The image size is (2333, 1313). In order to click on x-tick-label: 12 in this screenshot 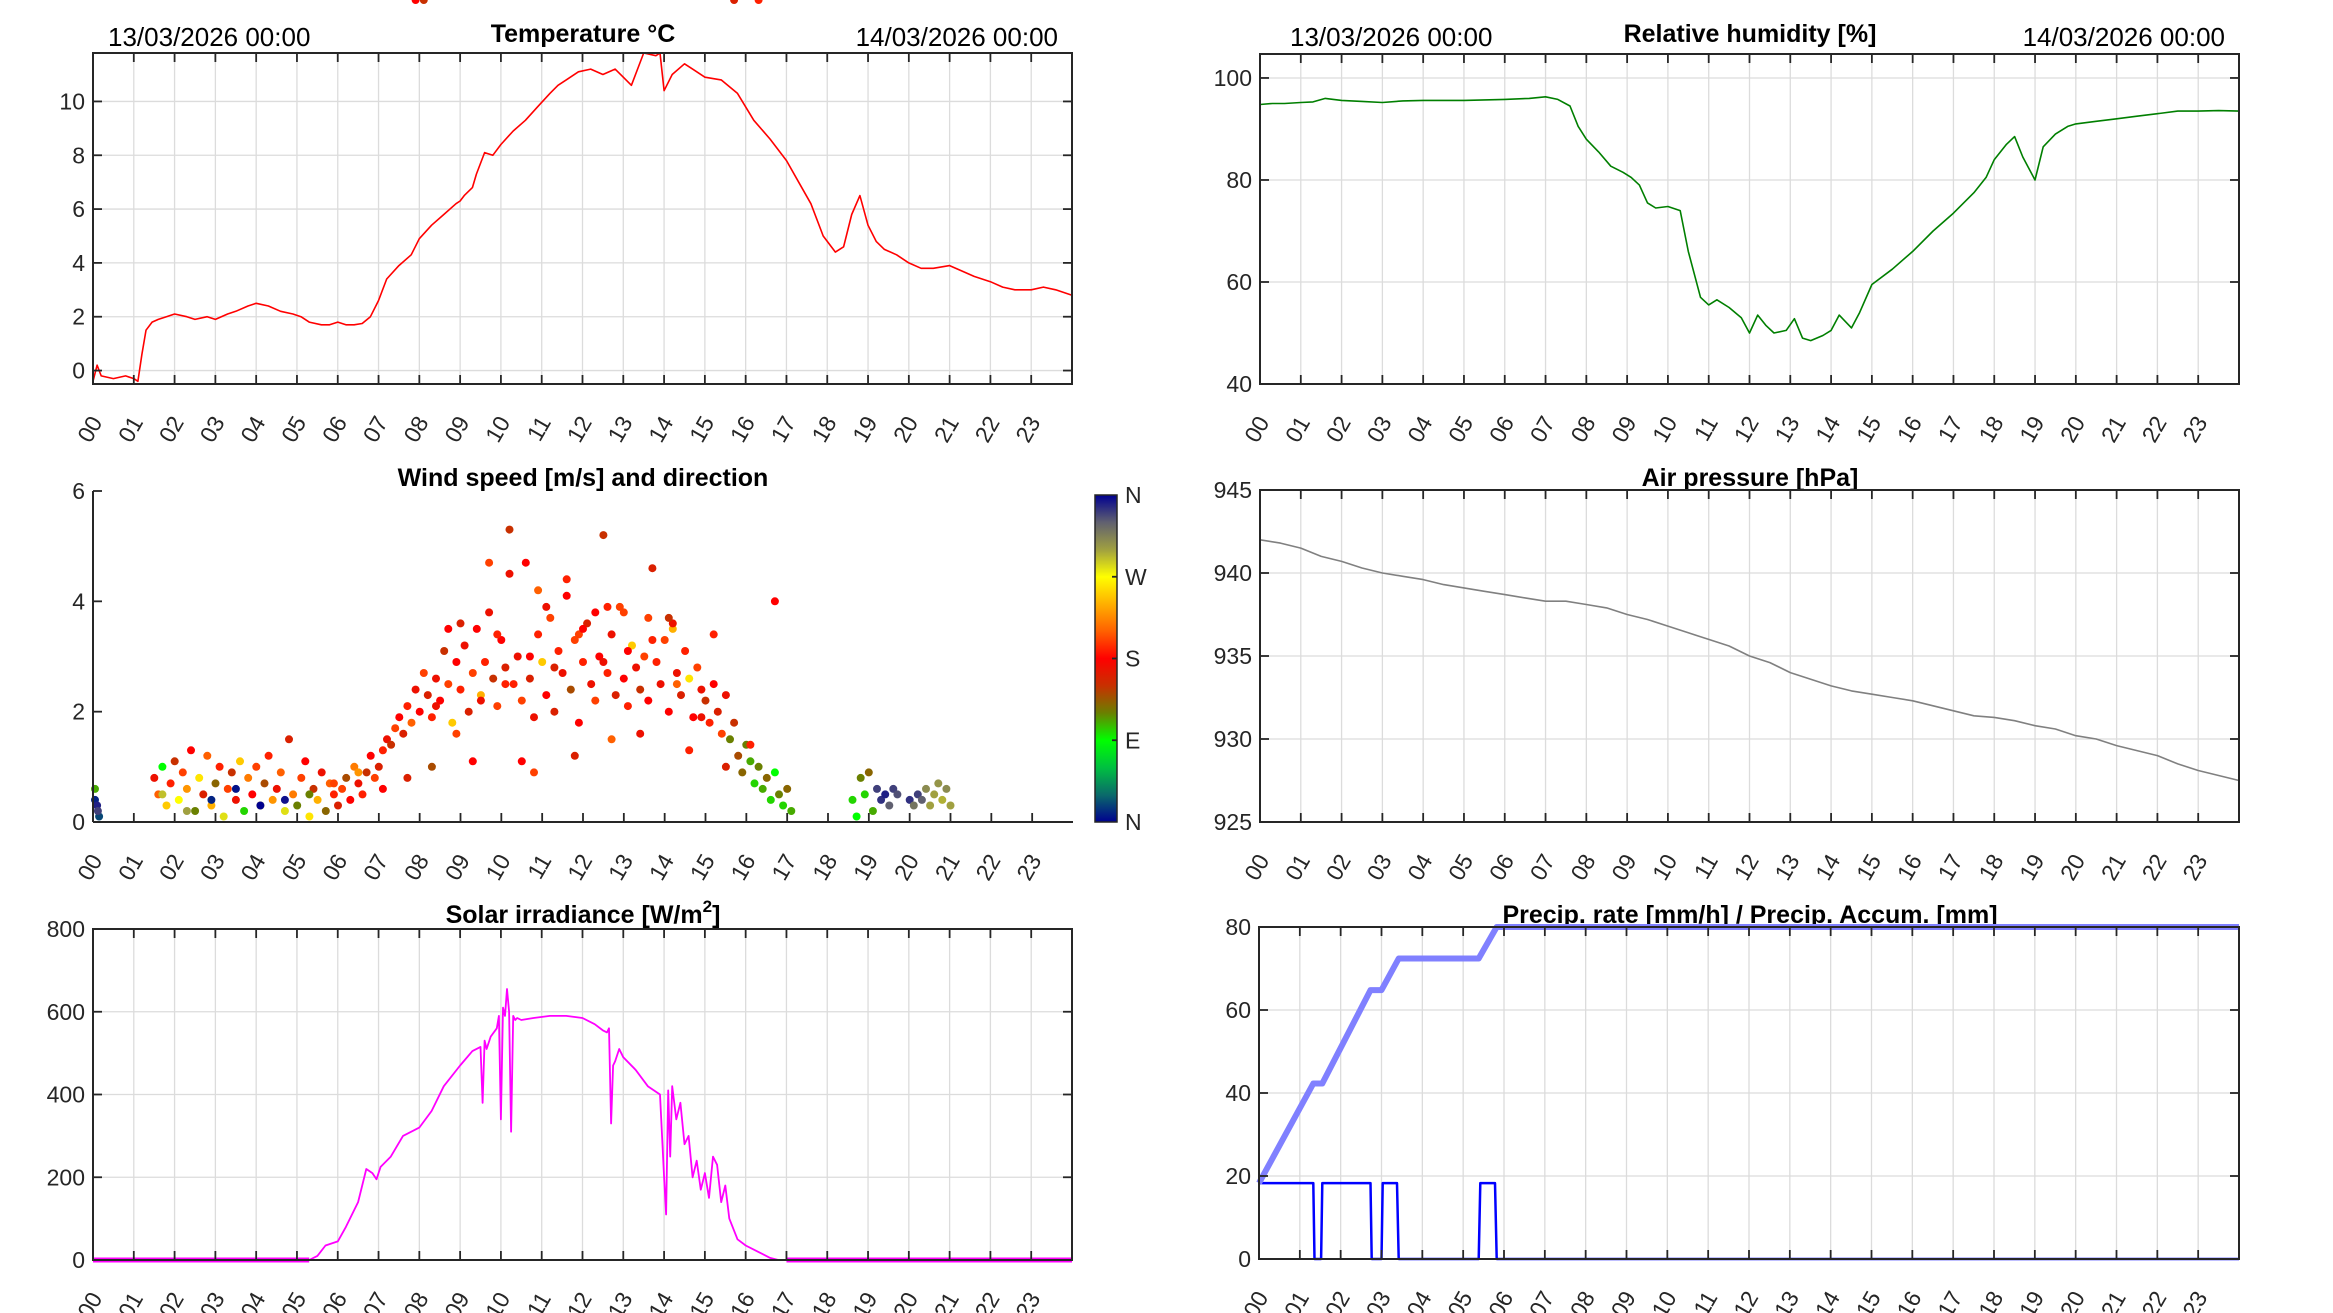, I will do `click(579, 429)`.